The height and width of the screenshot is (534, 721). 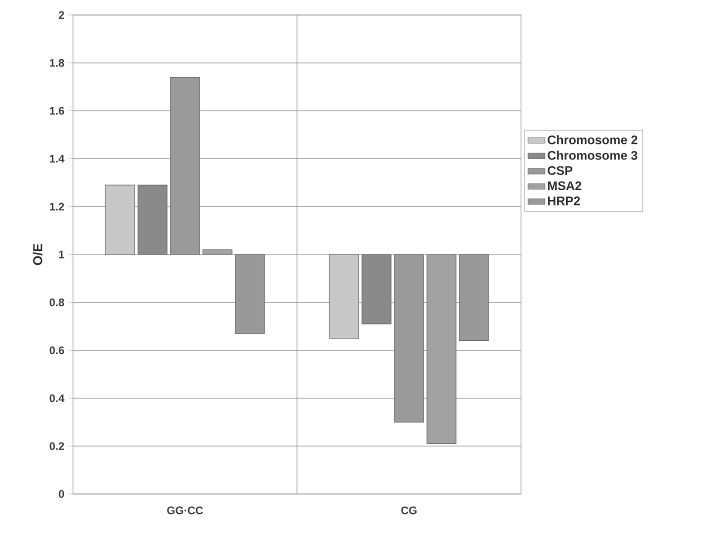 What do you see at coordinates (61, 15) in the screenshot?
I see `y-tick-label: 2` at bounding box center [61, 15].